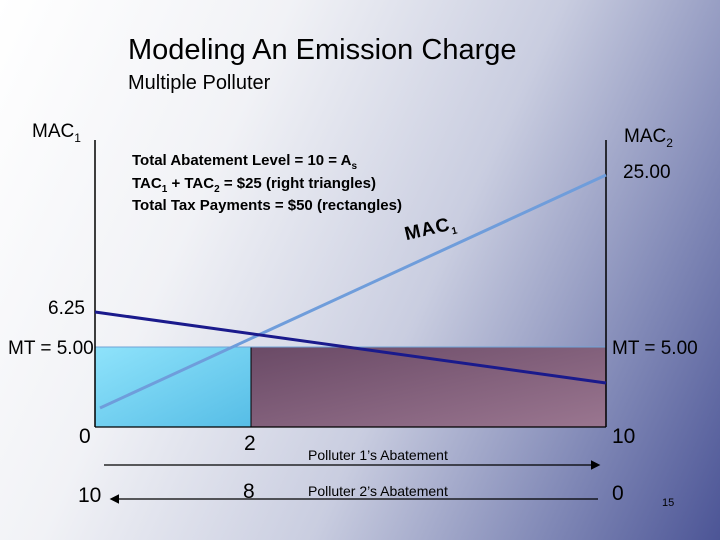 Image resolution: width=720 pixels, height=540 pixels. I want to click on polluter2-mid-value: 8, so click(249, 491).